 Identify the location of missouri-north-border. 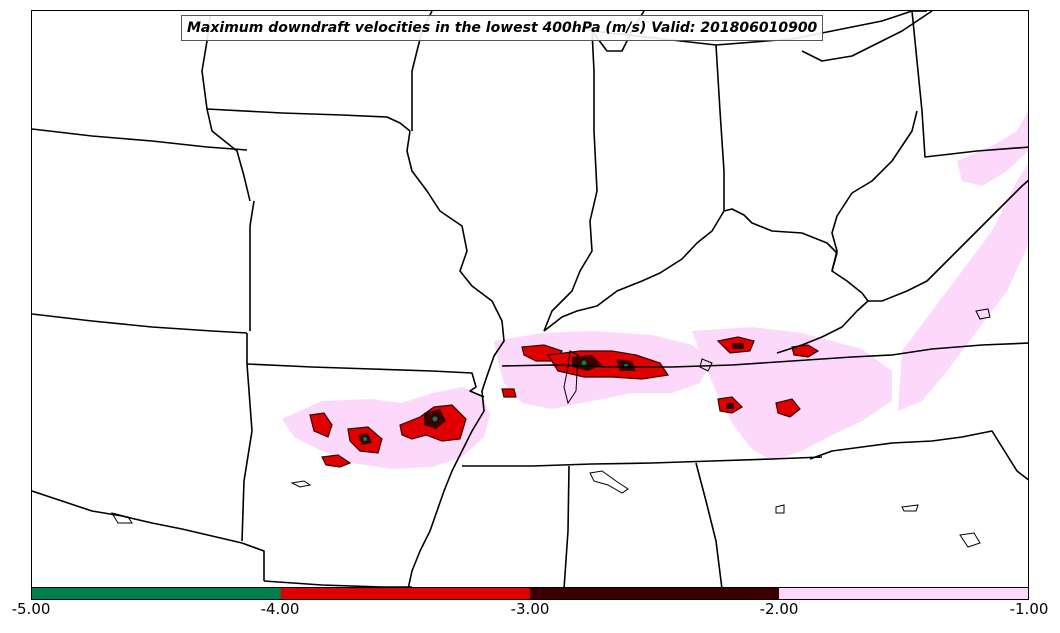
(308, 120).